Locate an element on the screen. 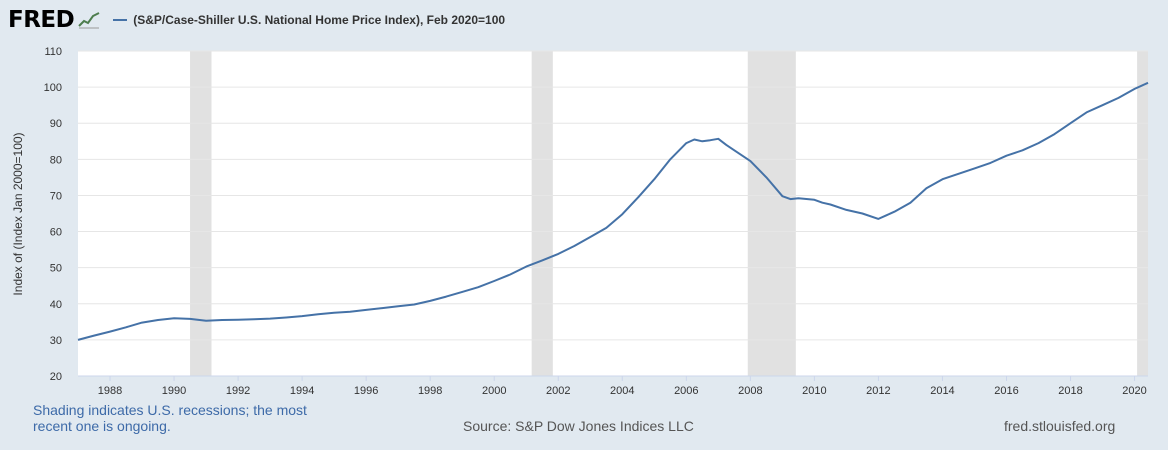 Image resolution: width=1168 pixels, height=450 pixels. legend-swatch is located at coordinates (120, 20).